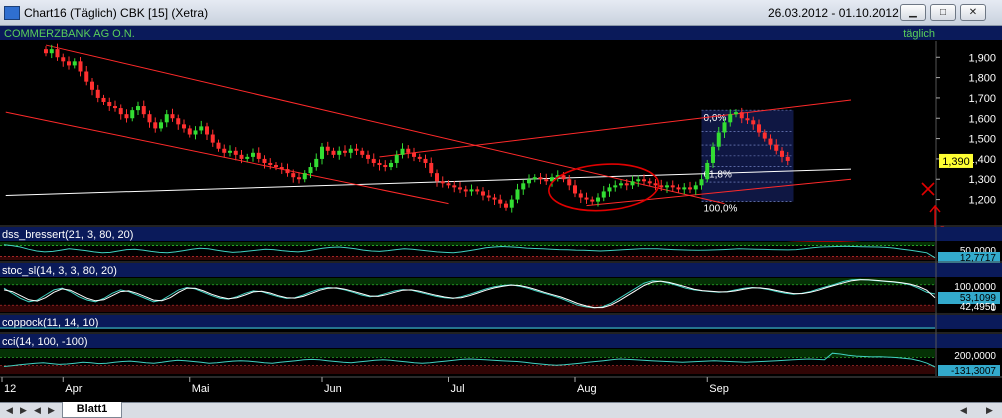  I want to click on price-axis, so click(969, 133).